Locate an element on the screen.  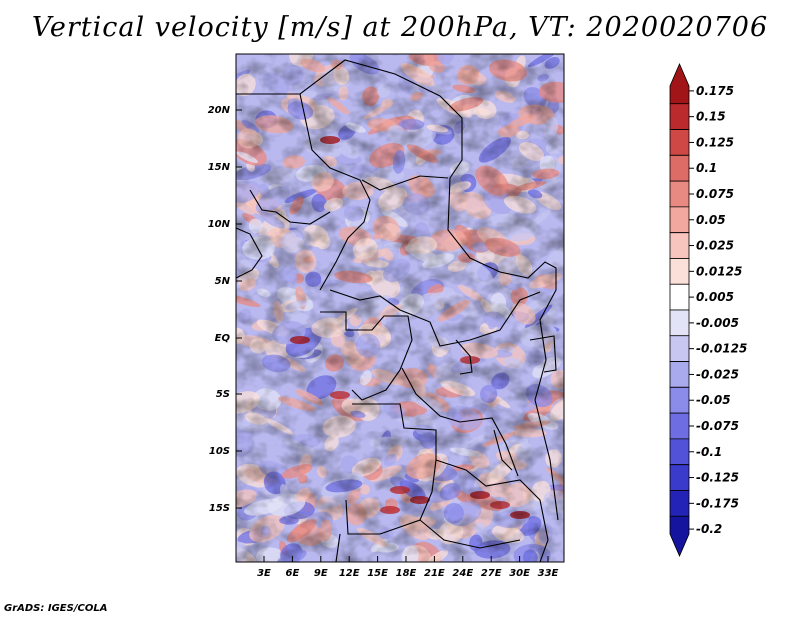
colorbar-label: -0.125 is located at coordinates (717, 478).